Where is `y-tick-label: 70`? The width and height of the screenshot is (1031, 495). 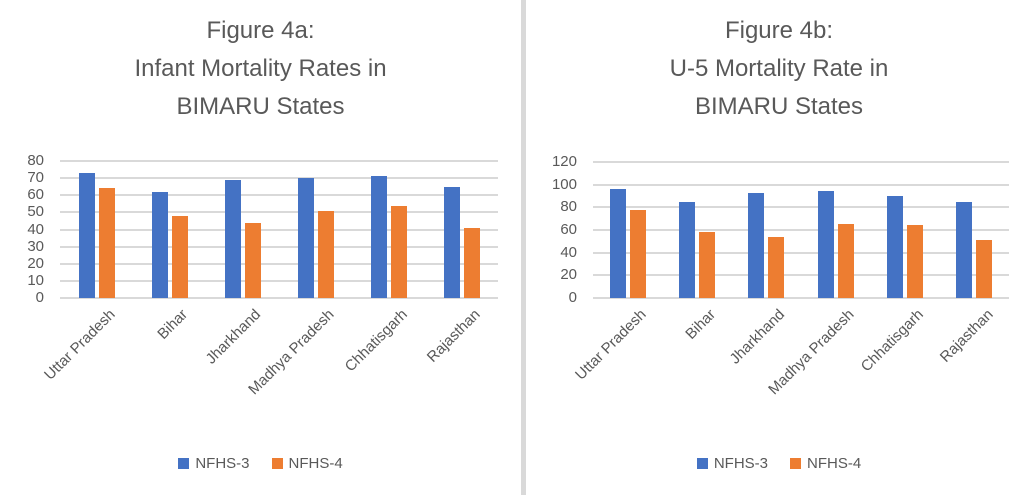 y-tick-label: 70 is located at coordinates (35, 178).